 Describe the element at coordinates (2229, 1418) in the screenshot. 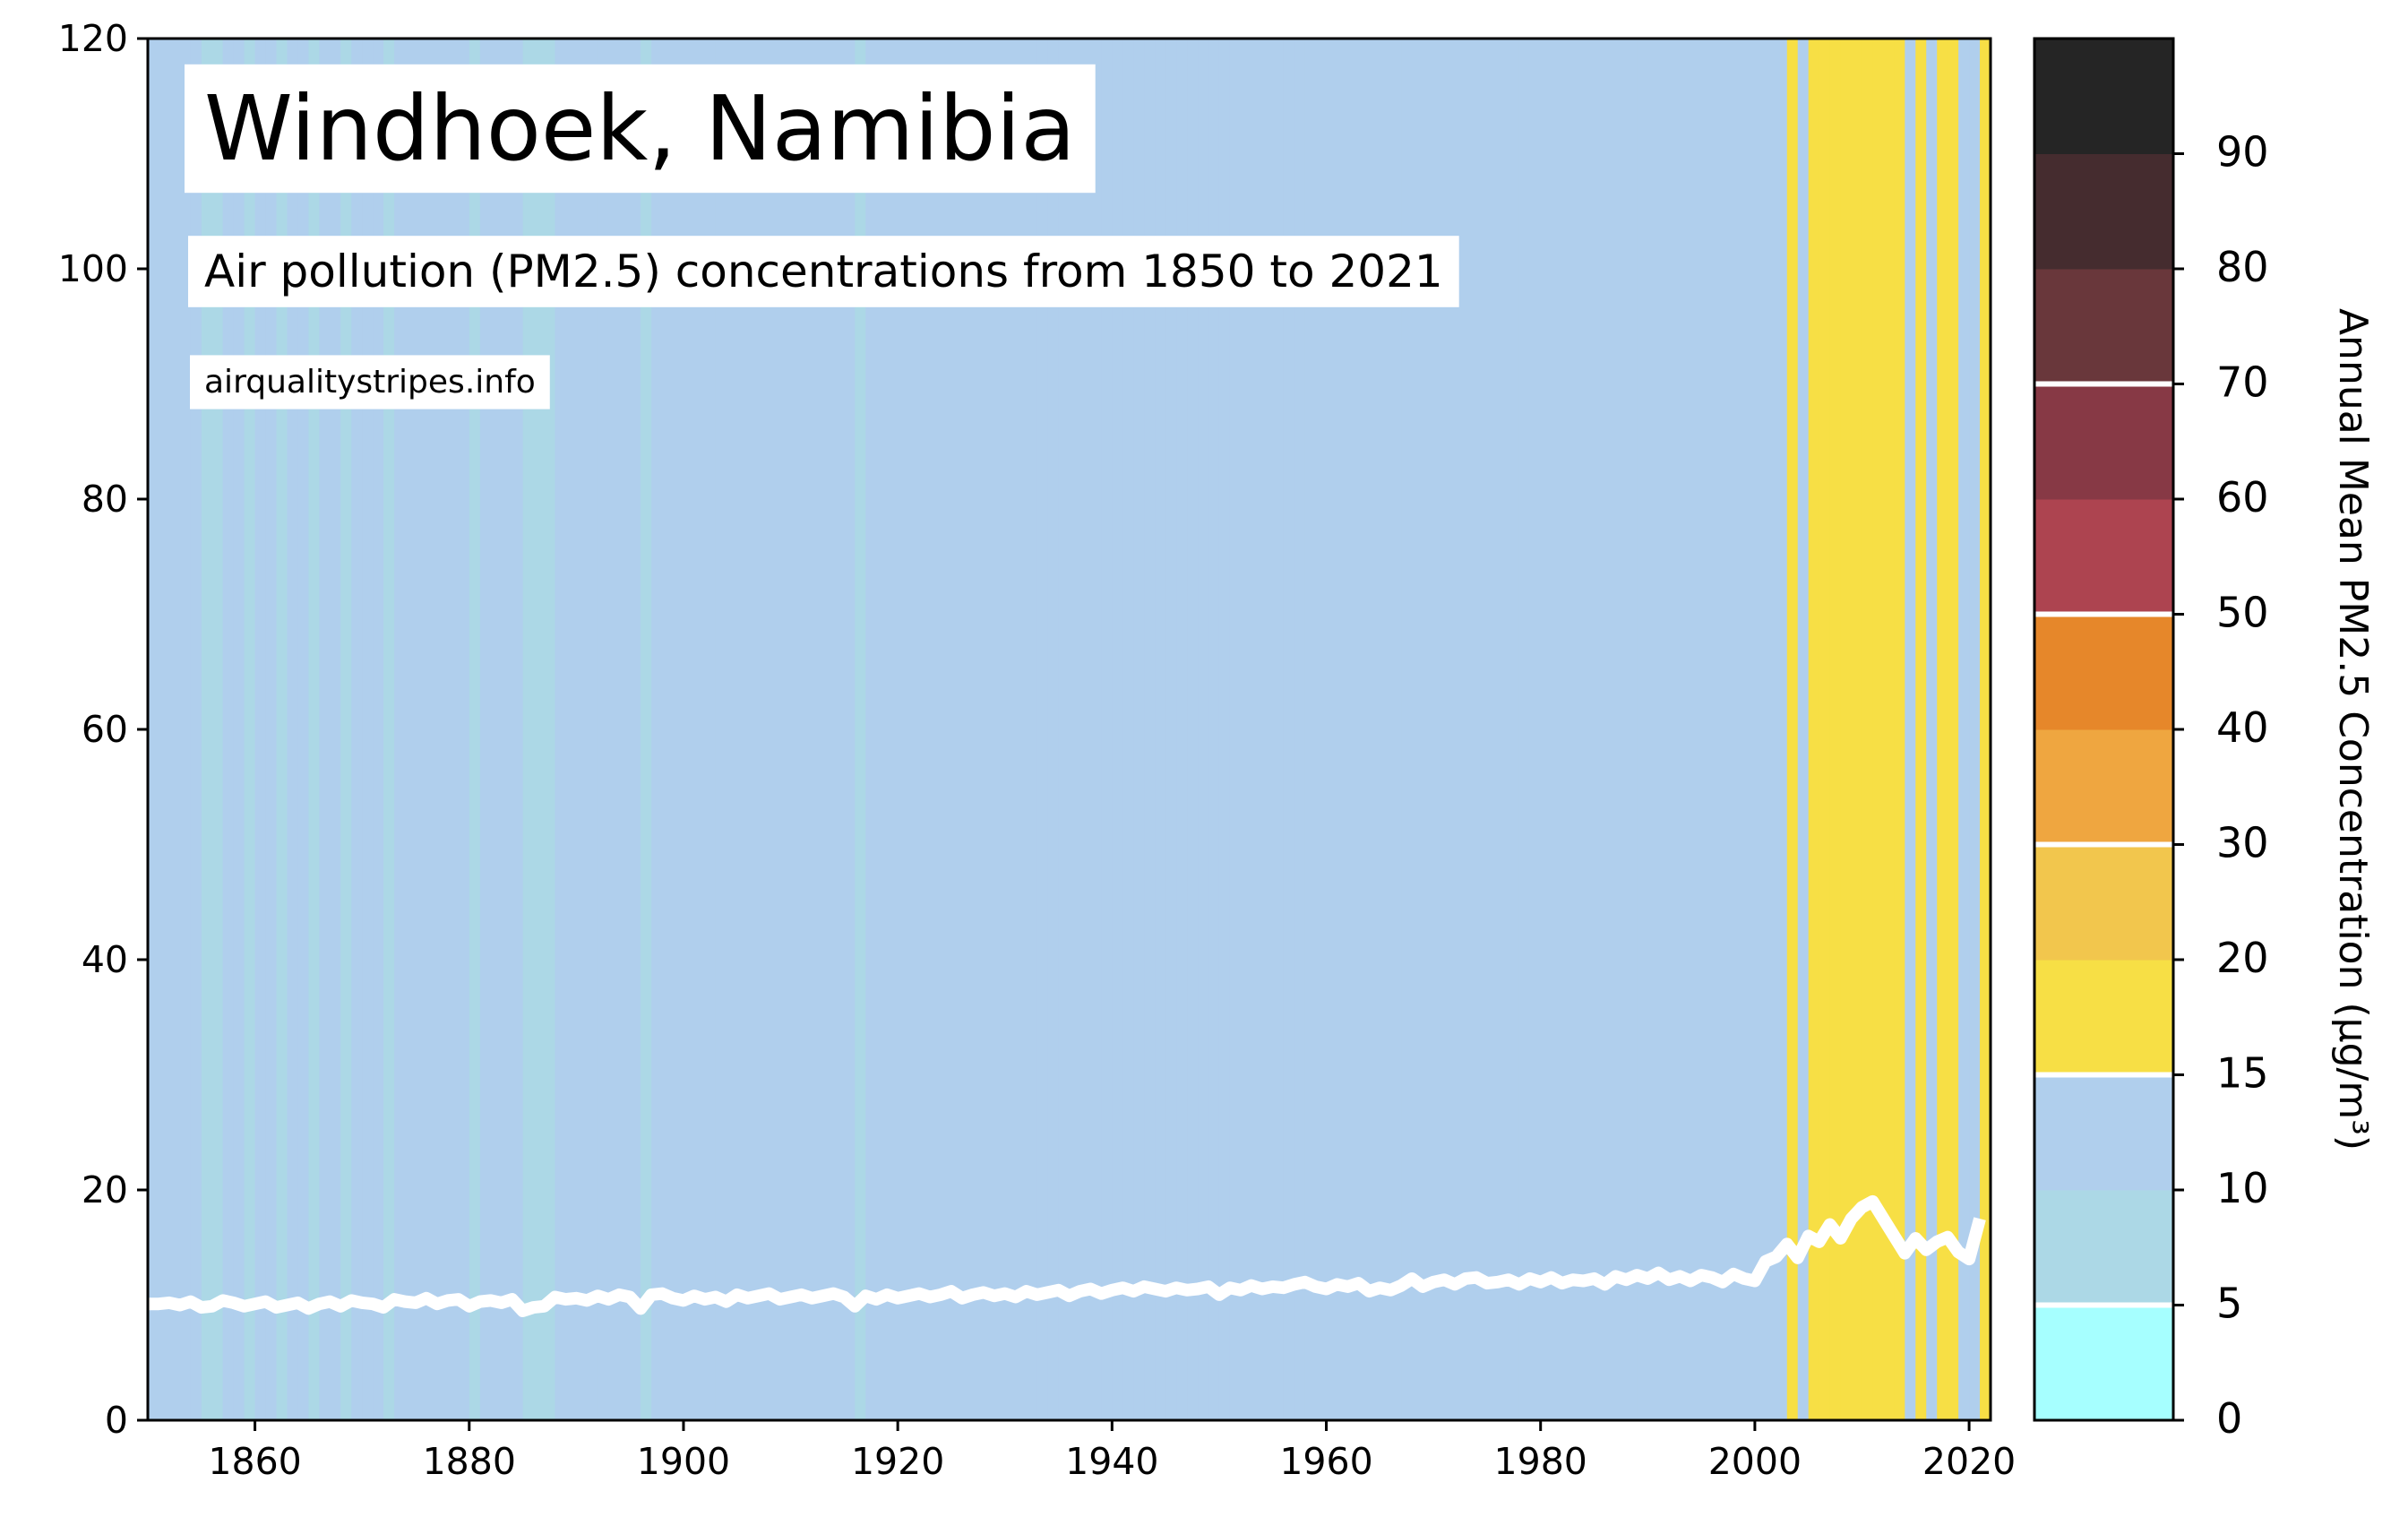

I see `colorbar-tick-label: 0` at that location.